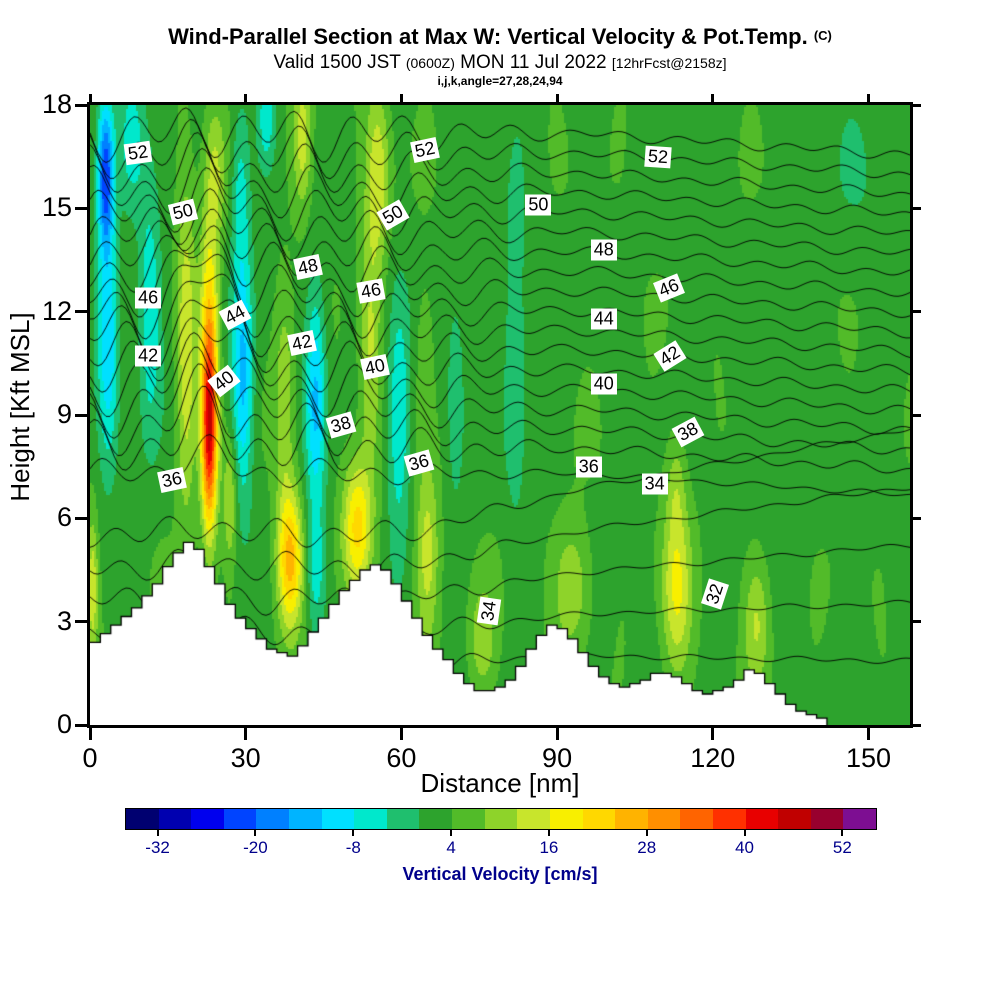 The width and height of the screenshot is (1000, 1000). I want to click on forecast-info: [12hrFcst@2158z], so click(669, 63).